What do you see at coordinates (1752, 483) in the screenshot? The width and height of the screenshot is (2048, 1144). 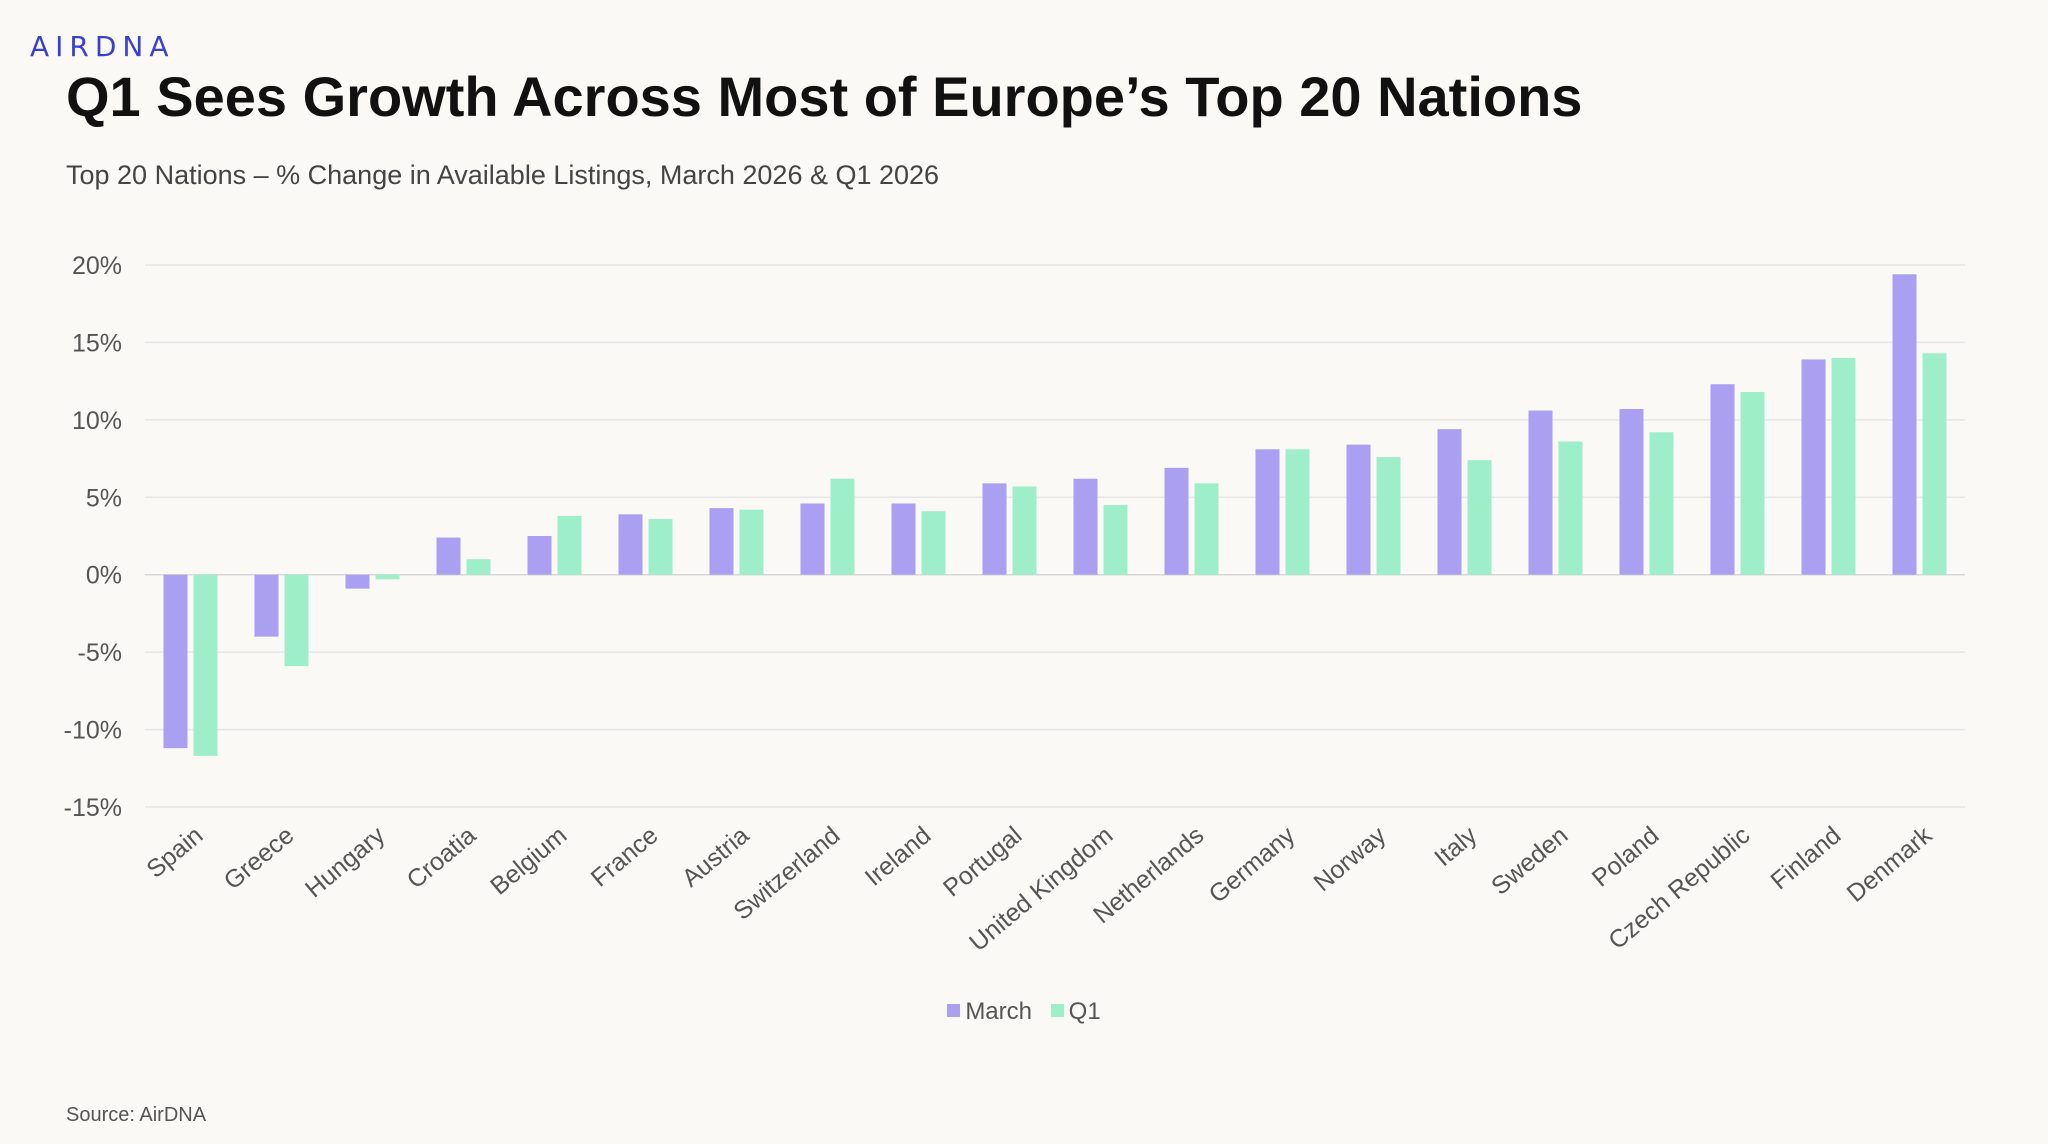 I see `bar-q1-czech-republic` at bounding box center [1752, 483].